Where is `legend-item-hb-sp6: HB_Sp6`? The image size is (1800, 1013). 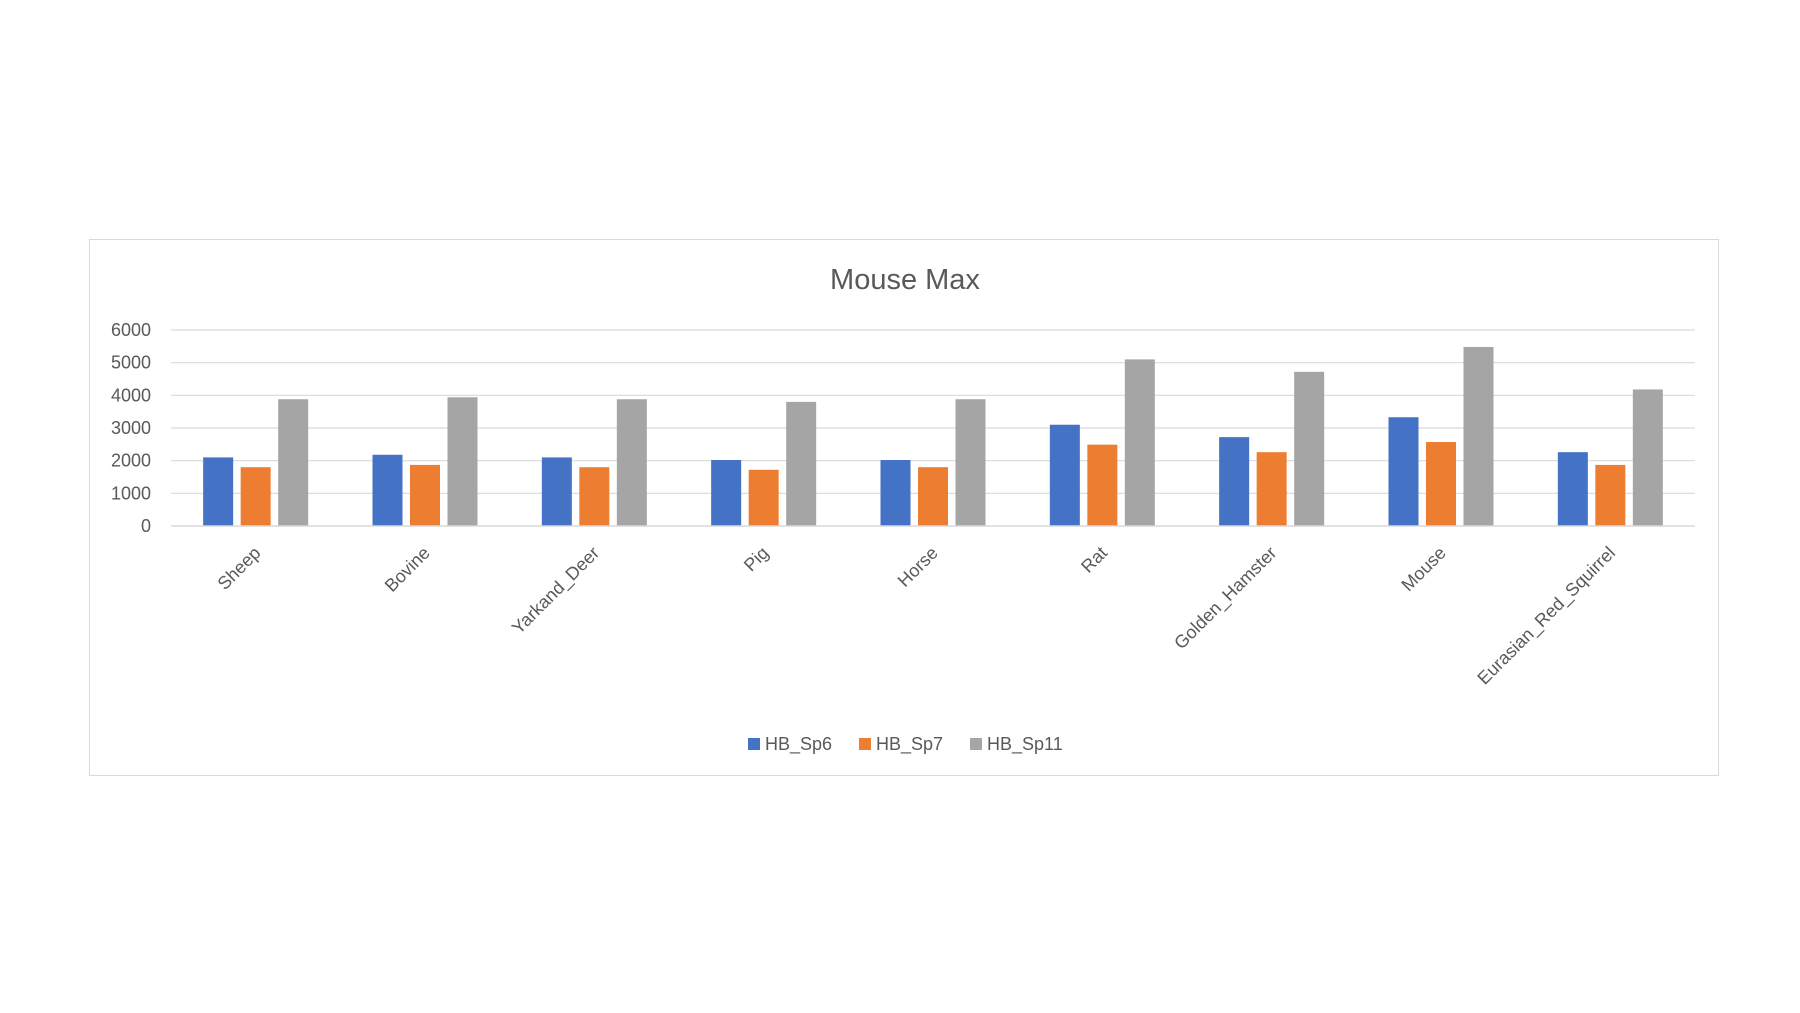
legend-item-hb-sp6: HB_Sp6 is located at coordinates (790, 744).